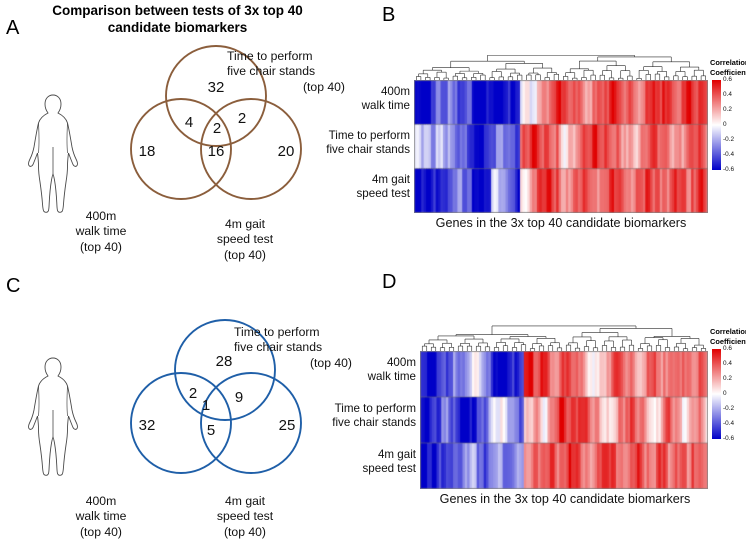  I want to click on panel-a-letter: A, so click(13, 28).